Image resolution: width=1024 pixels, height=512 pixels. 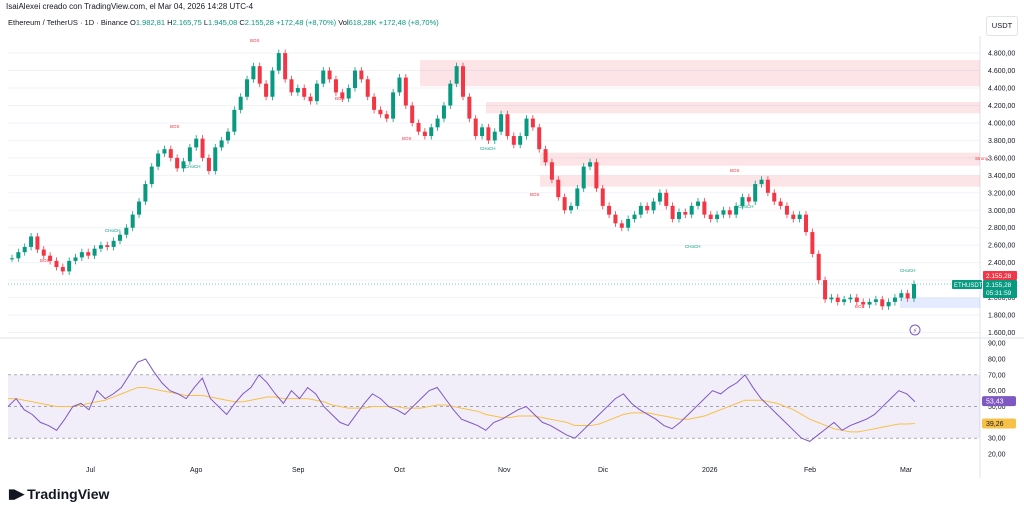 I want to click on price-tick-label: 2.800,00, so click(x=1001, y=228).